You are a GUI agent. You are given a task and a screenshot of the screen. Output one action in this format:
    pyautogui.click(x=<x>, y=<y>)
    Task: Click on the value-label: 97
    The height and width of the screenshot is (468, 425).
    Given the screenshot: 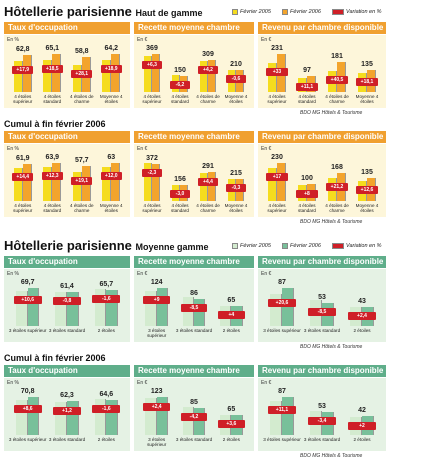 What is the action you would take?
    pyautogui.click(x=307, y=70)
    